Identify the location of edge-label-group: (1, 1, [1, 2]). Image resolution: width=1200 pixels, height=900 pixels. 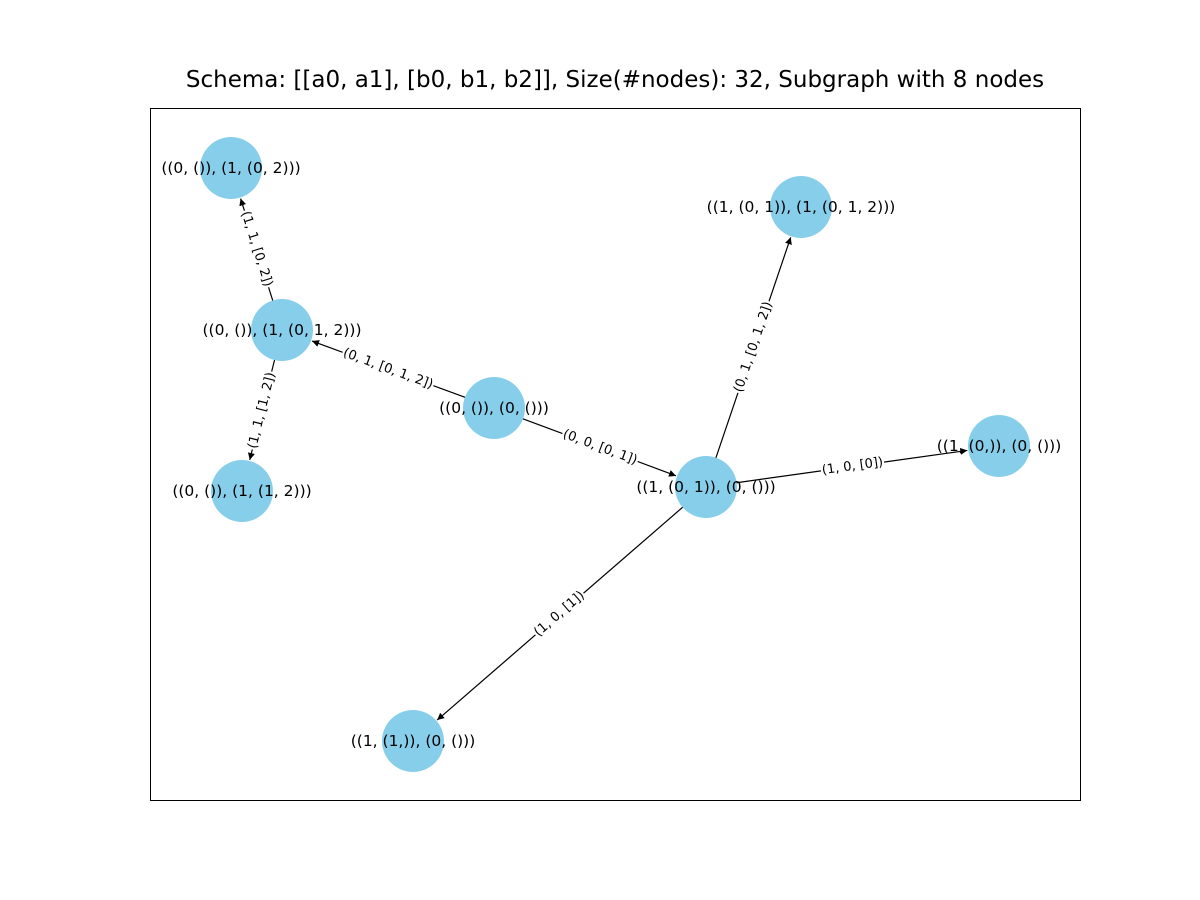
(262, 410).